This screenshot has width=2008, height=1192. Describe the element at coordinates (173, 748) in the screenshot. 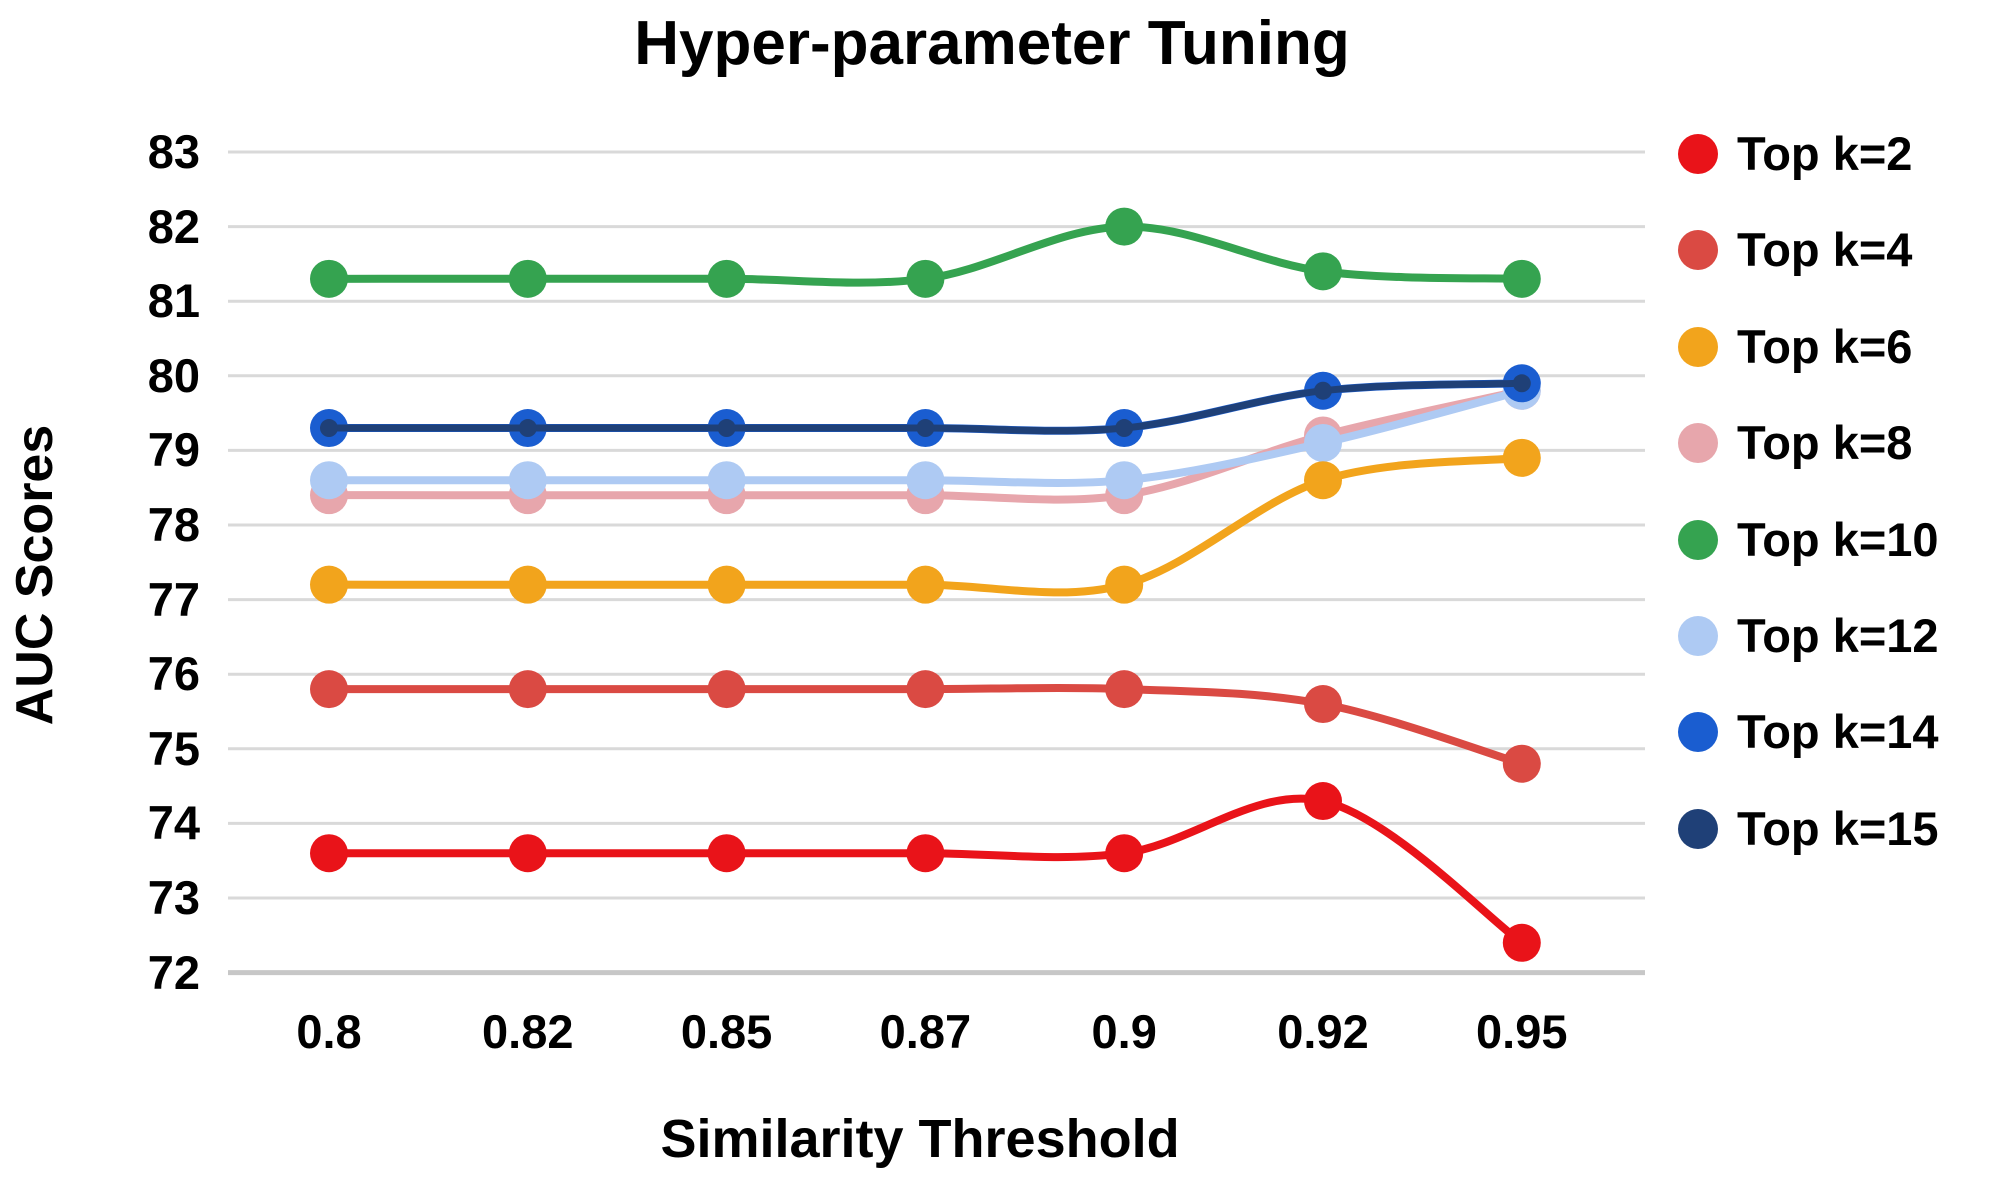

I see `y-tick-label-75: 75` at that location.